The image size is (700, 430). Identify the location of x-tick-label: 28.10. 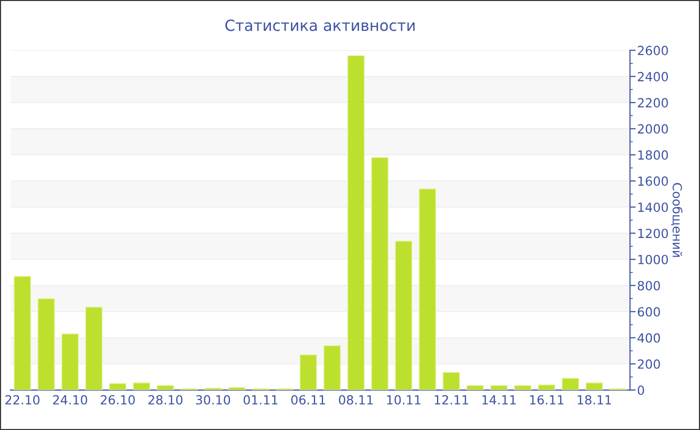
(165, 400).